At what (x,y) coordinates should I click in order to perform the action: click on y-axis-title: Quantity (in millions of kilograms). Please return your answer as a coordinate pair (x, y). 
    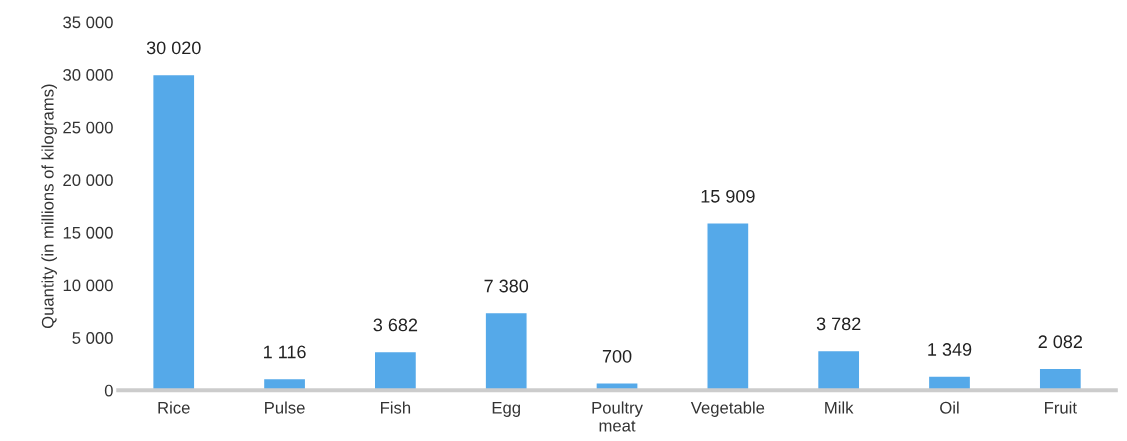
    Looking at the image, I should click on (49, 206).